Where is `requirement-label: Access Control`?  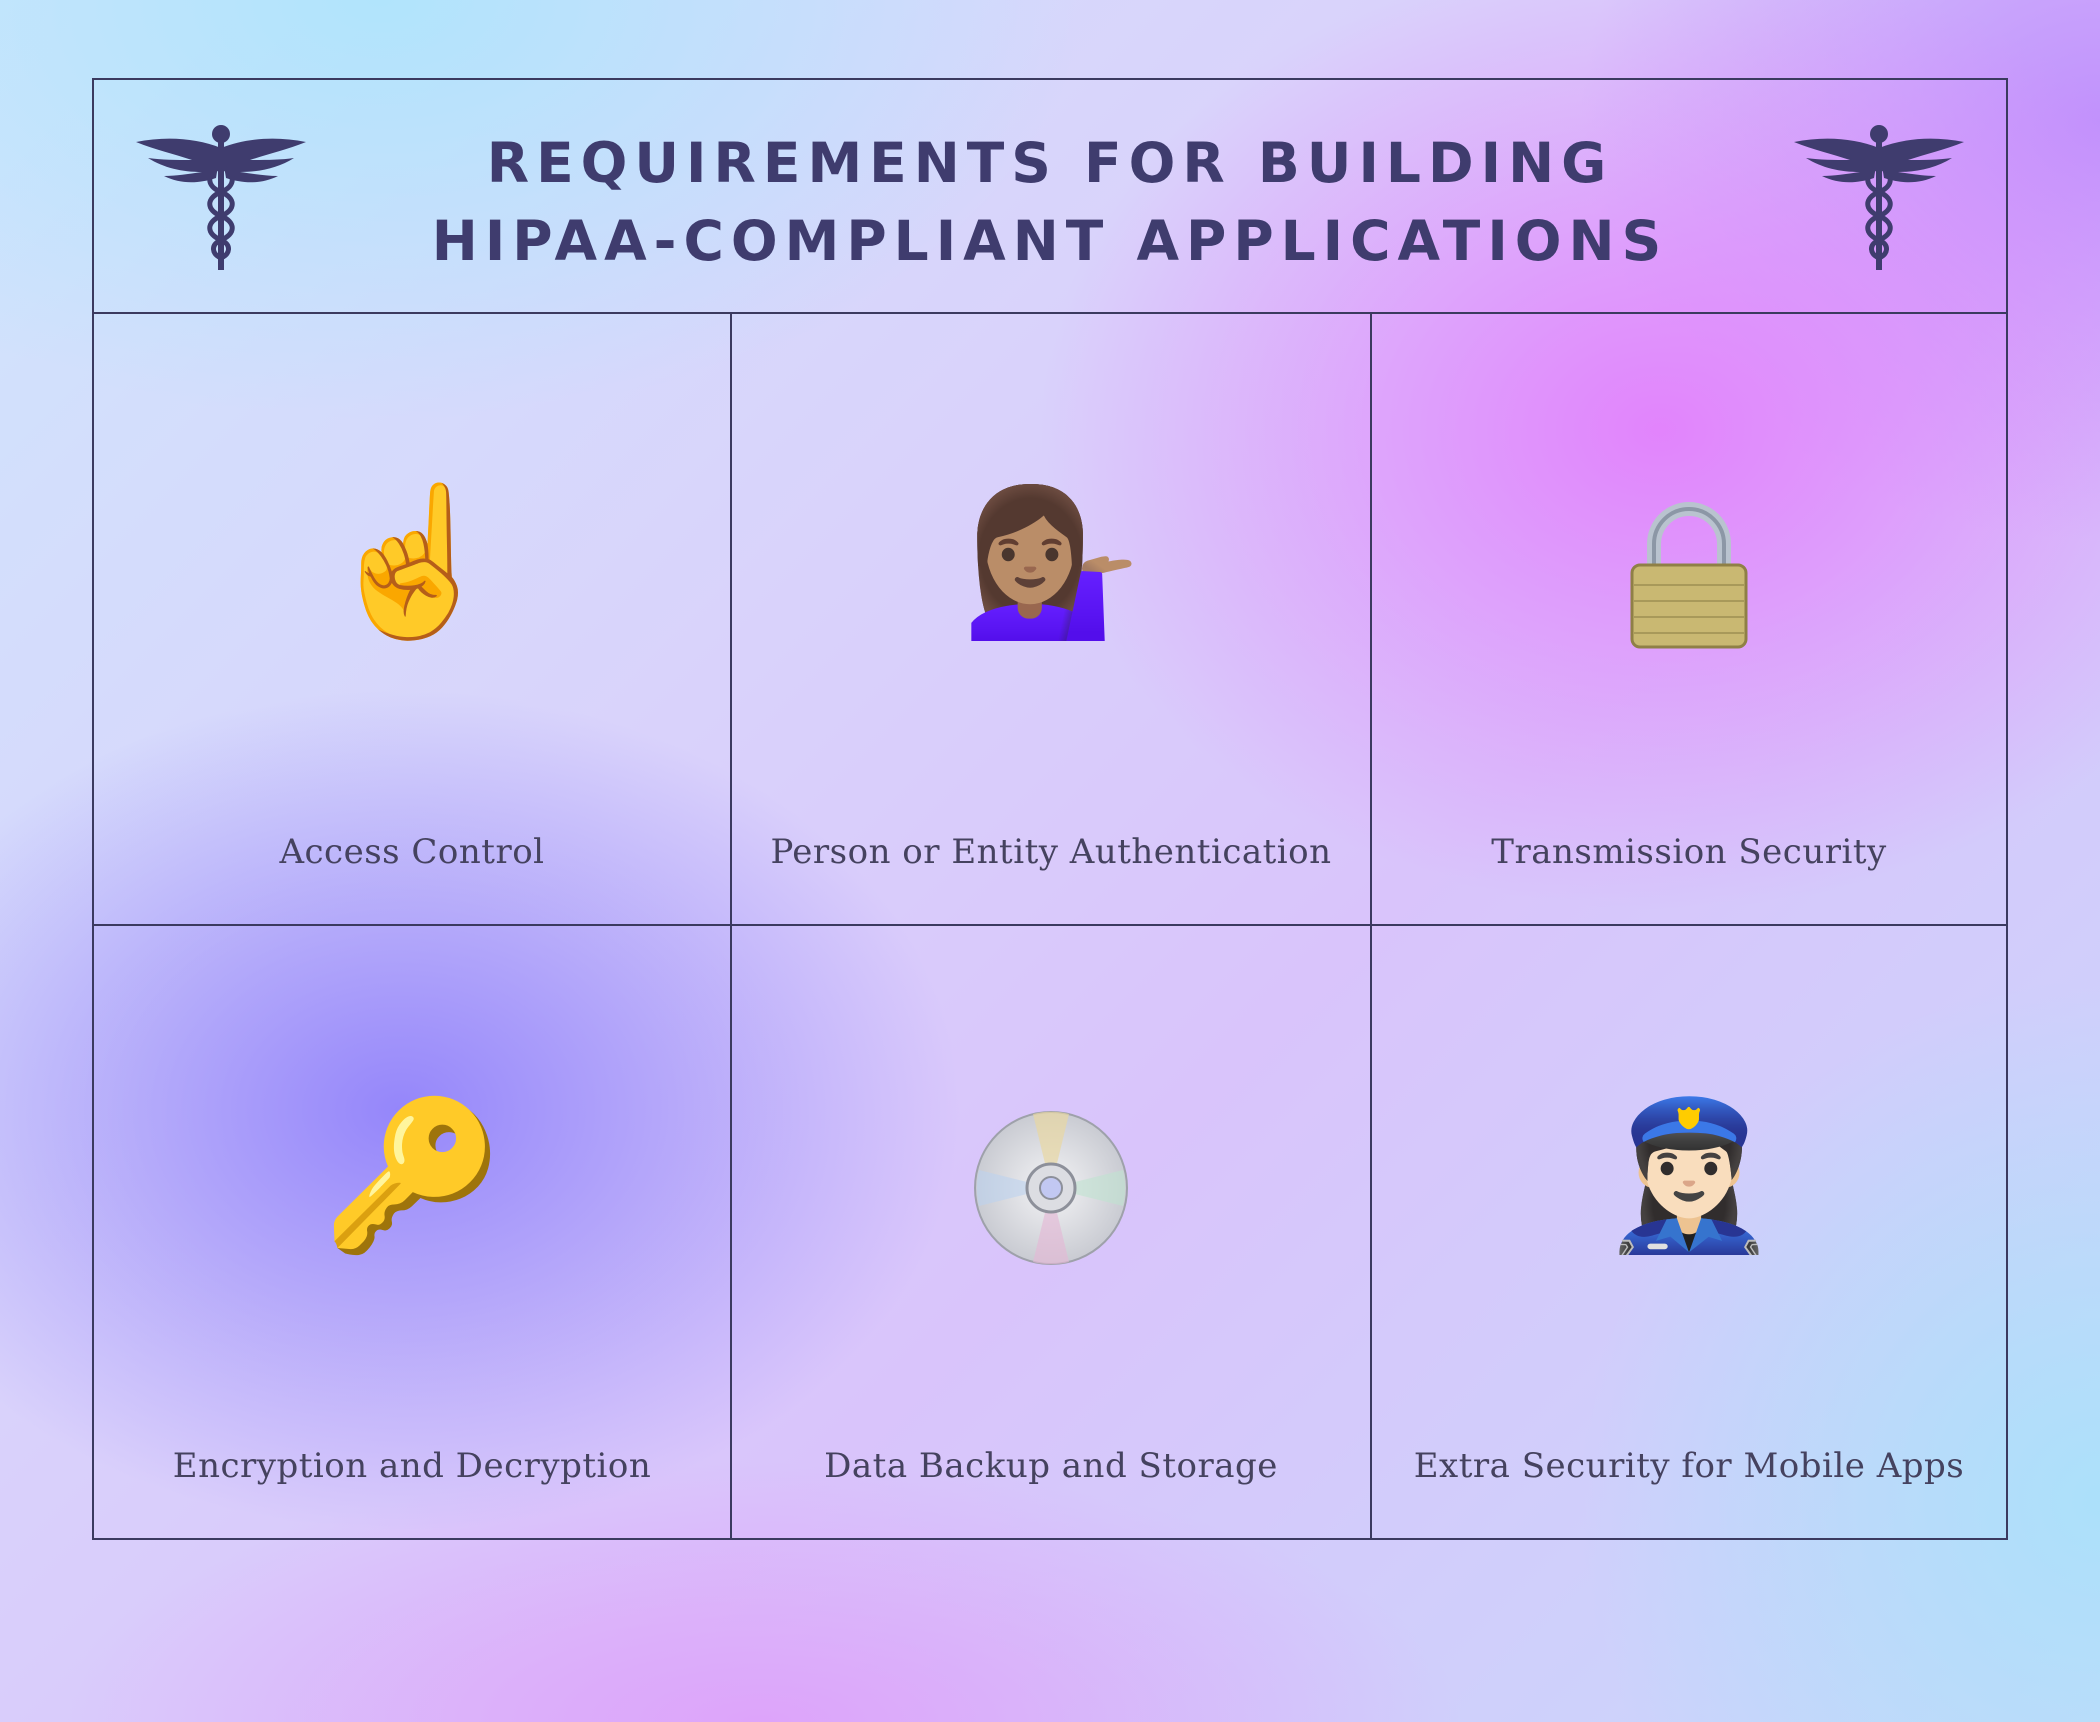 requirement-label: Access Control is located at coordinates (412, 852).